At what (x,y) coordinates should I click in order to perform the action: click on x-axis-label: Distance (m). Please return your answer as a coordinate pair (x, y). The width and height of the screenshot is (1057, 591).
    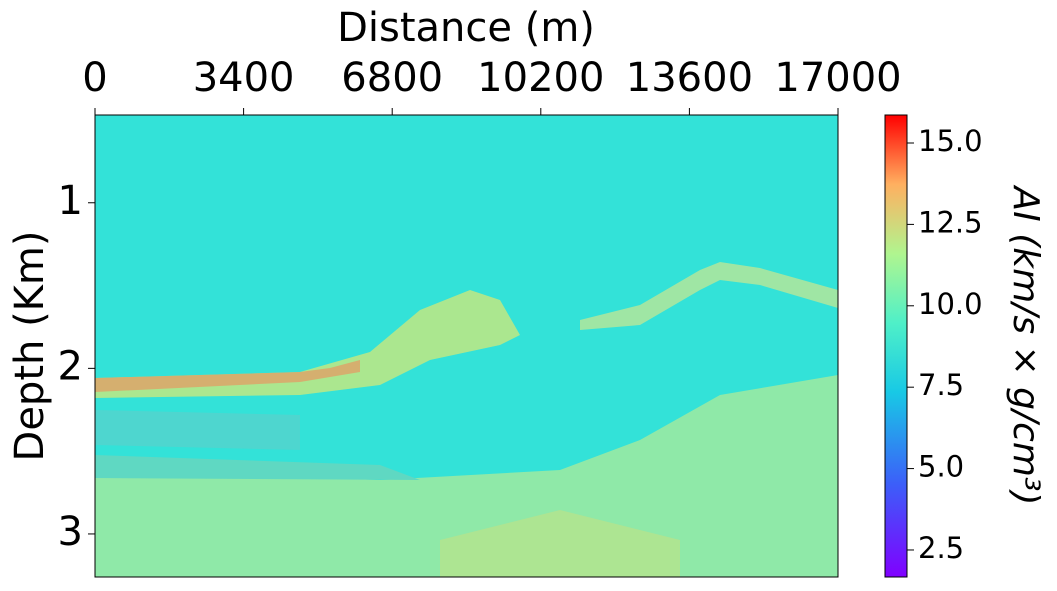
    Looking at the image, I should click on (466, 28).